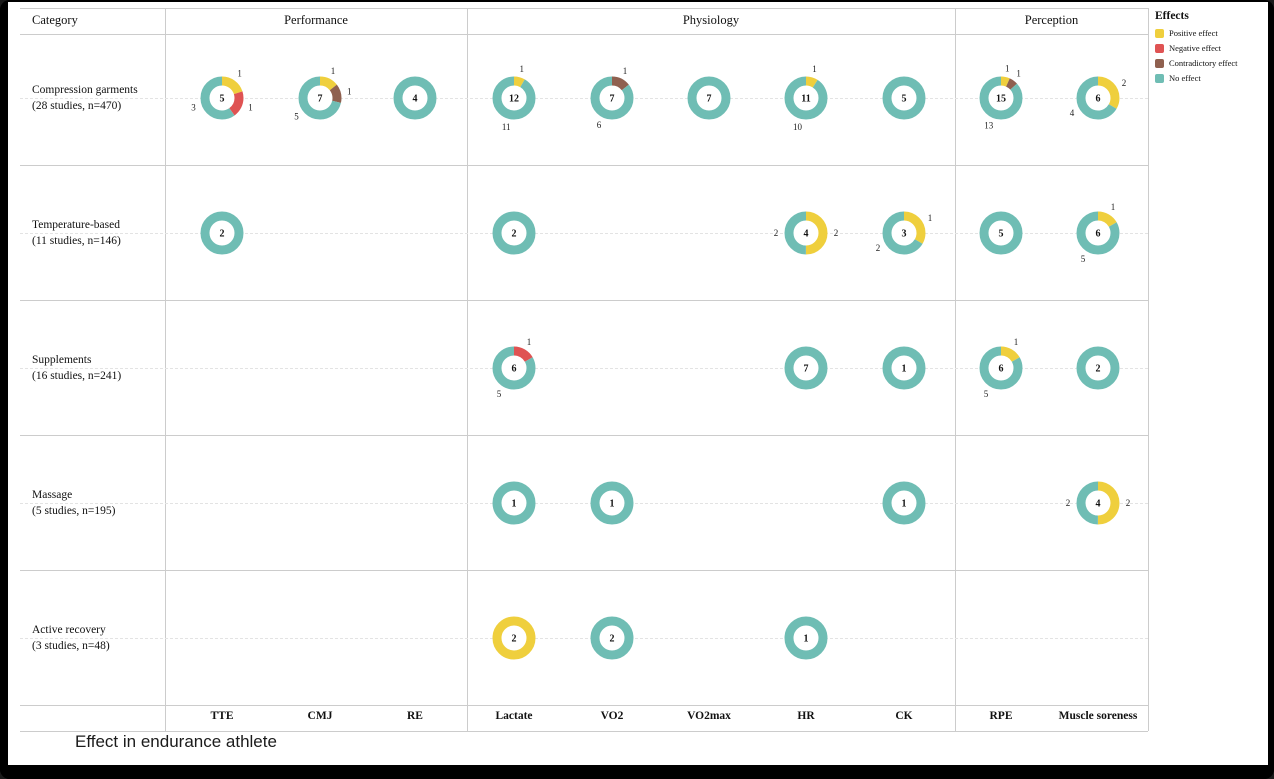 This screenshot has height=779, width=1274. Describe the element at coordinates (98, 98) in the screenshot. I see `category-label: Compression garments (28 studies, n=470)` at that location.